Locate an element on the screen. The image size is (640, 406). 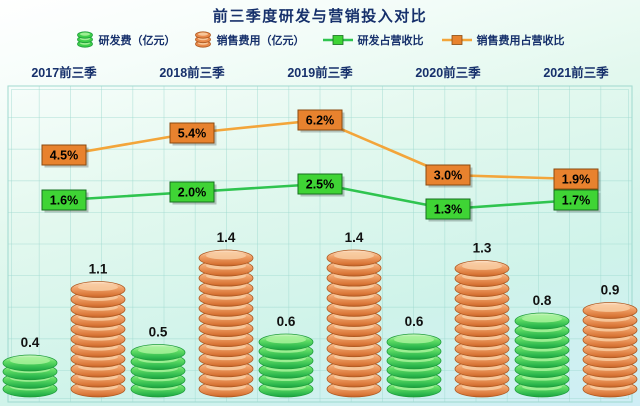
rnd-ratio-label-text: 2.0% is located at coordinates (192, 193).